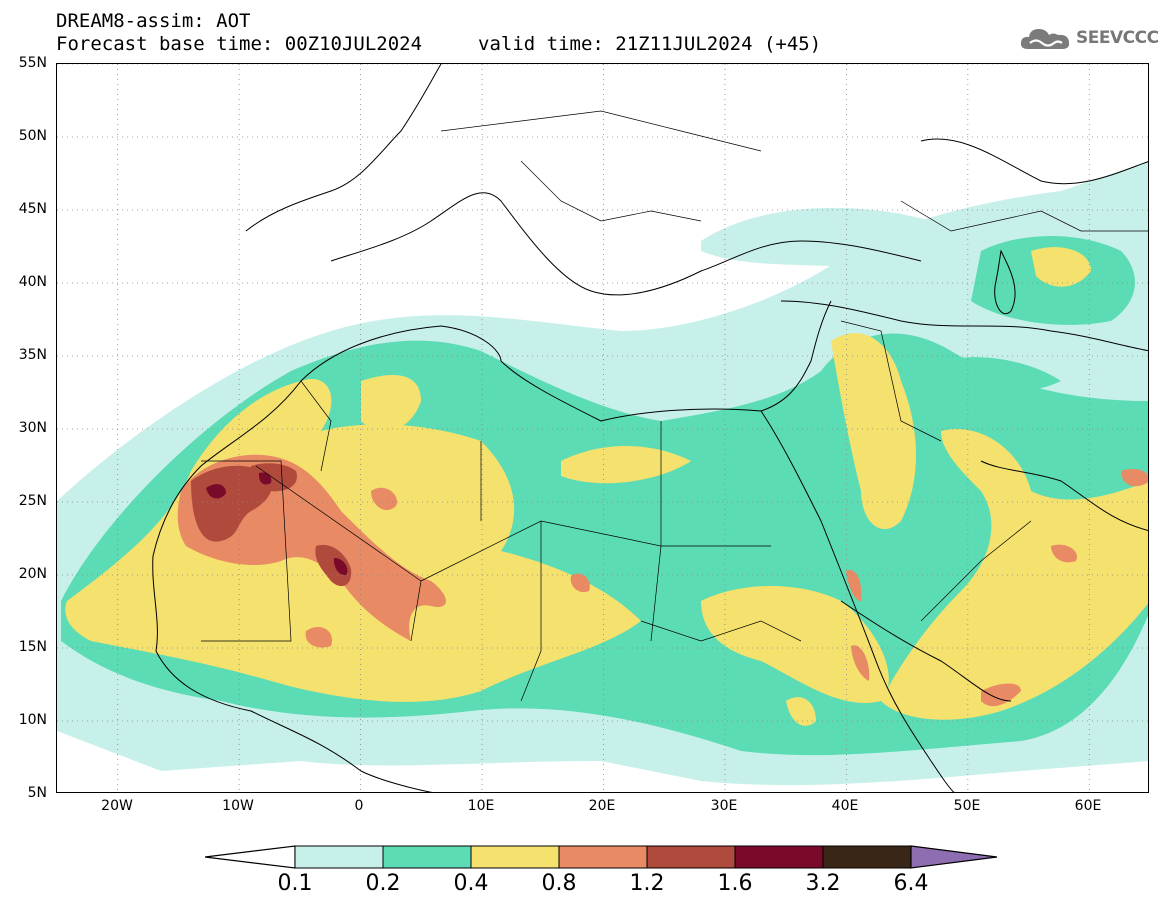  What do you see at coordinates (383, 883) in the screenshot?
I see `colorbar-label-0.2: 0.2` at bounding box center [383, 883].